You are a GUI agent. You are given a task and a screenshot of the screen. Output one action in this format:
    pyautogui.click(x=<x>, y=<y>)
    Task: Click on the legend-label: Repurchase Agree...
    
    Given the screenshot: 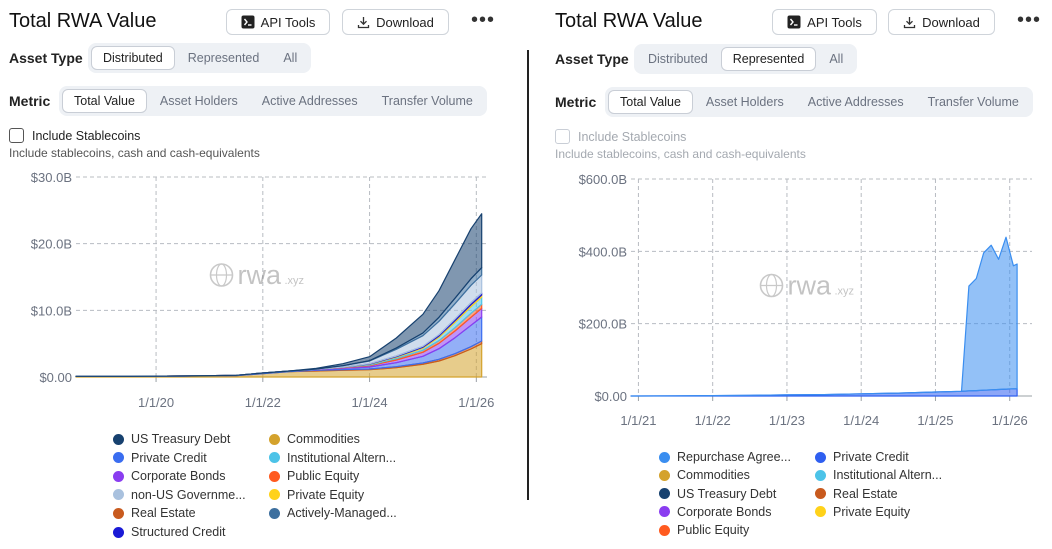 What is the action you would take?
    pyautogui.click(x=734, y=457)
    